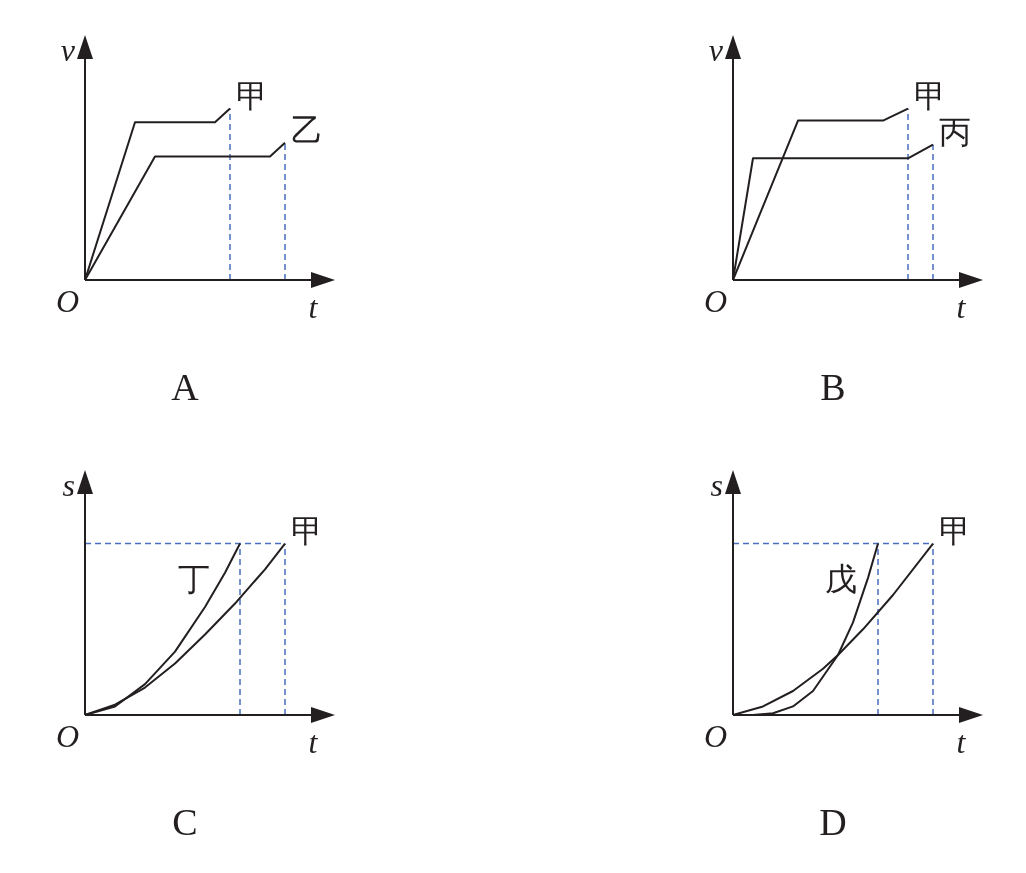  Describe the element at coordinates (194, 578) in the screenshot. I see `series-label: 丁` at that location.